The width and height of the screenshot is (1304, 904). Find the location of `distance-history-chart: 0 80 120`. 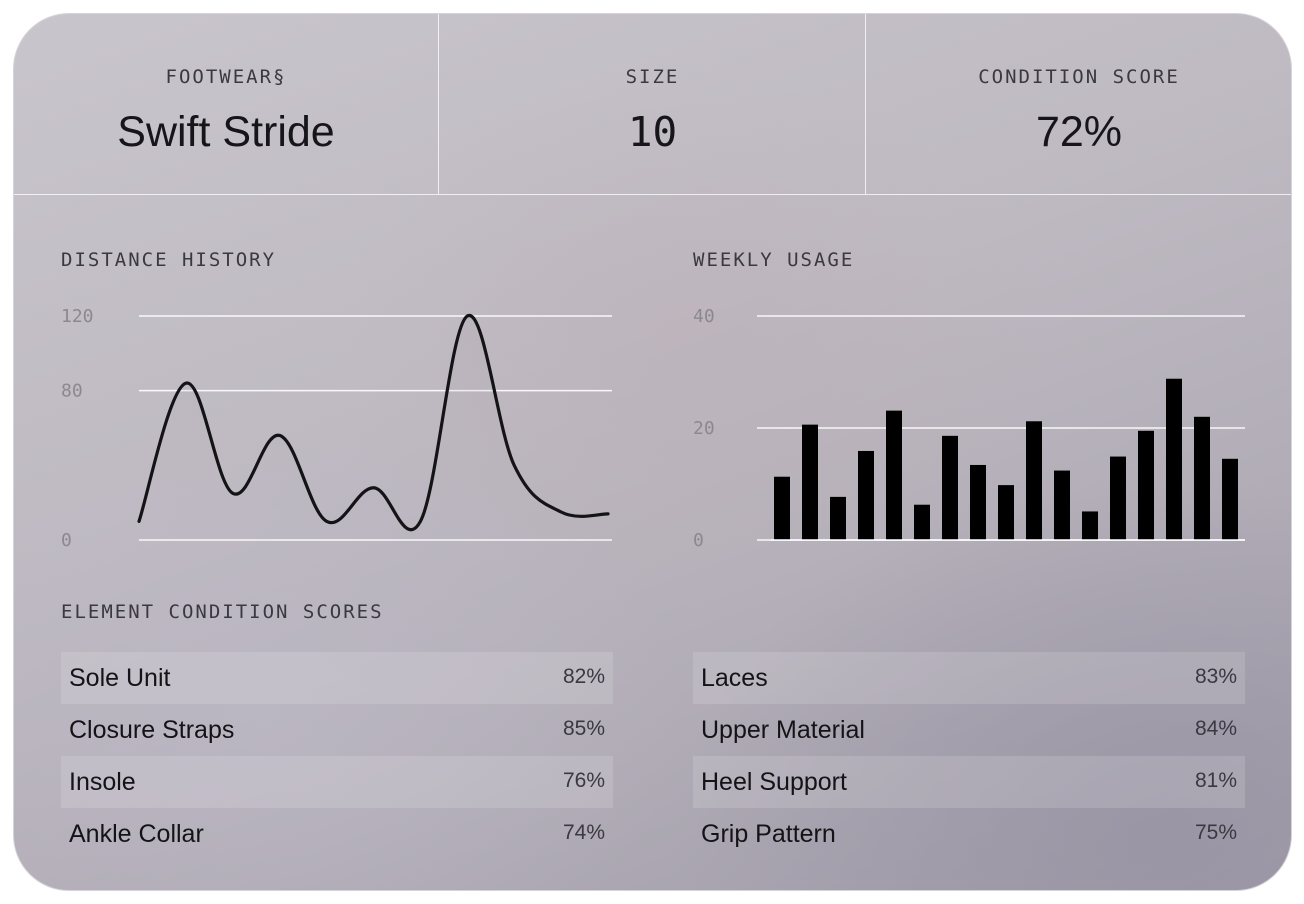

distance-history-chart: 0 80 120 is located at coordinates (336, 428).